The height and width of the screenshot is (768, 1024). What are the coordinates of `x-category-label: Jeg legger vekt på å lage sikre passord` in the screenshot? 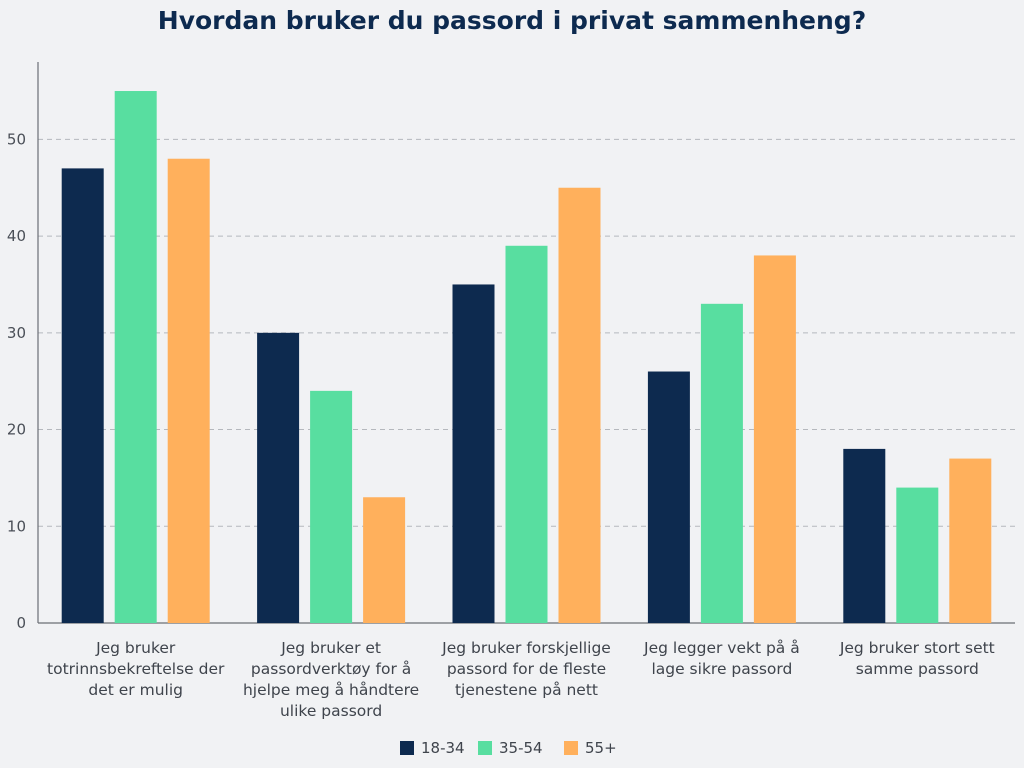 It's located at (721, 658).